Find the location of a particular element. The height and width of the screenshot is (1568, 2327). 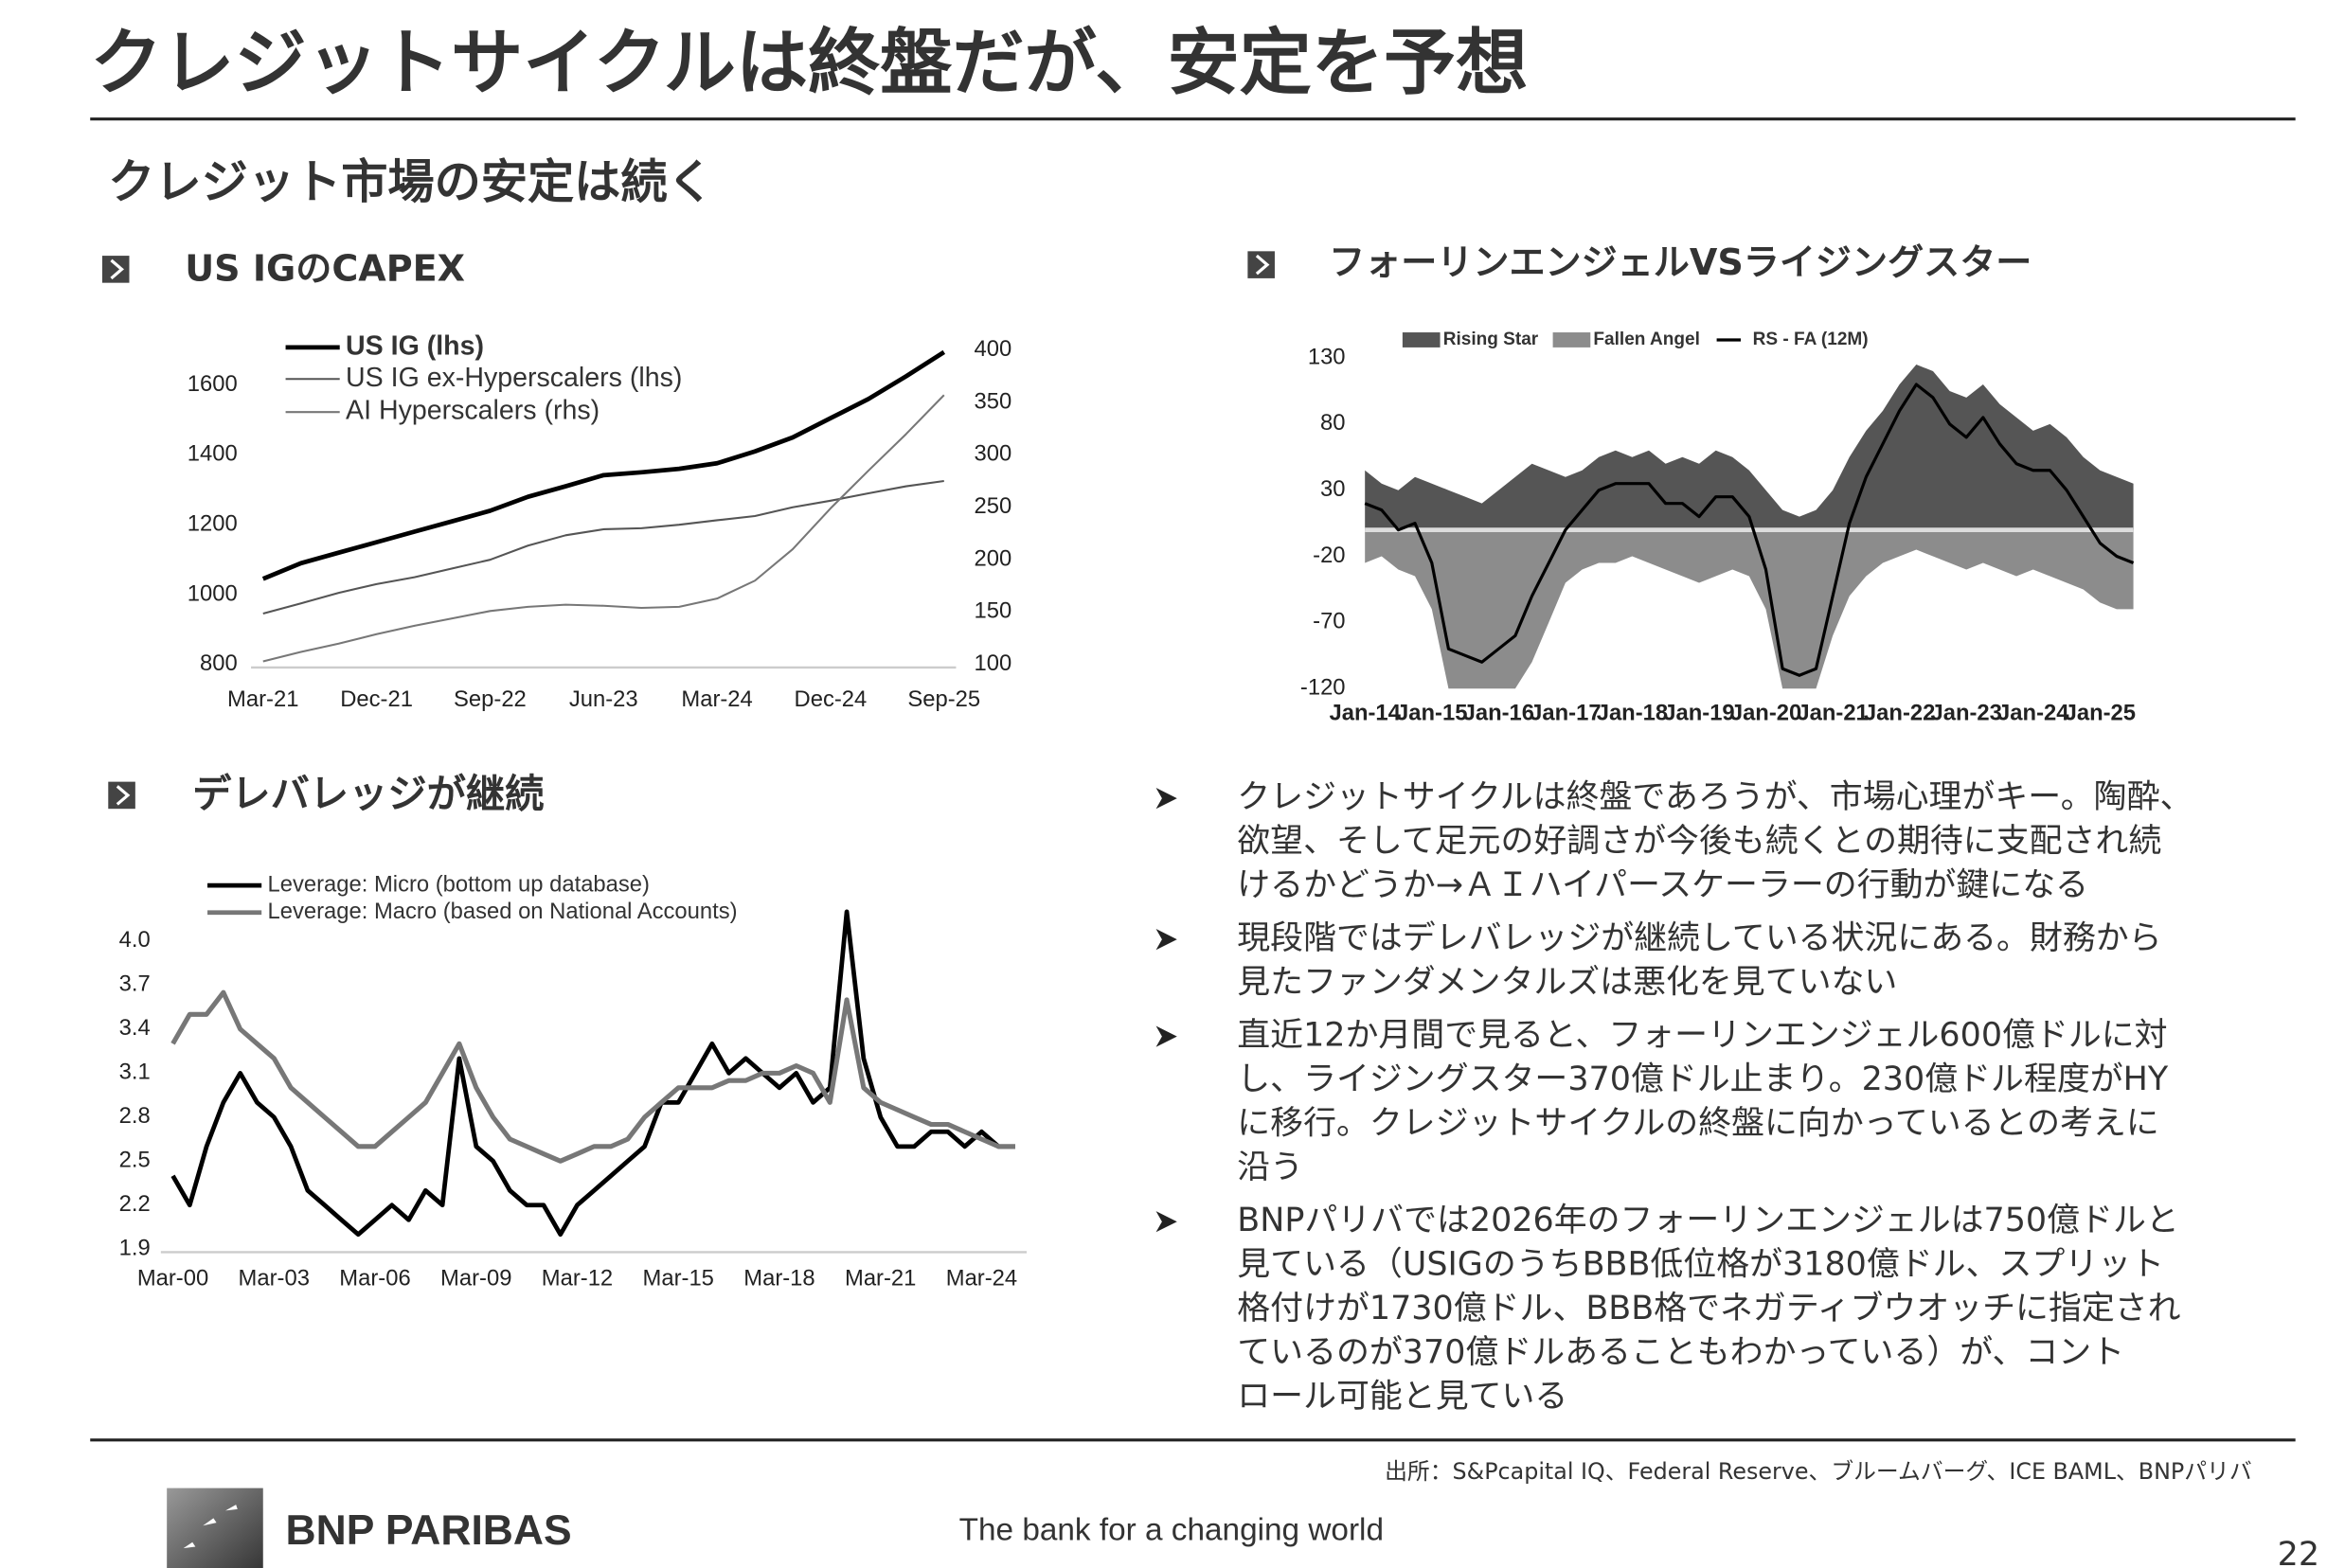

y-tick-label: 1600 is located at coordinates (213, 384).